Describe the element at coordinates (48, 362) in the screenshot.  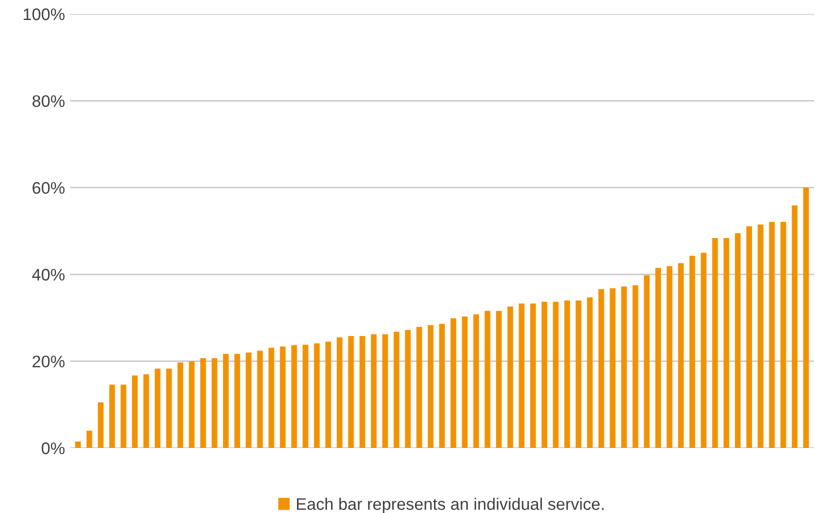
I see `y-tick-label: 20%` at that location.